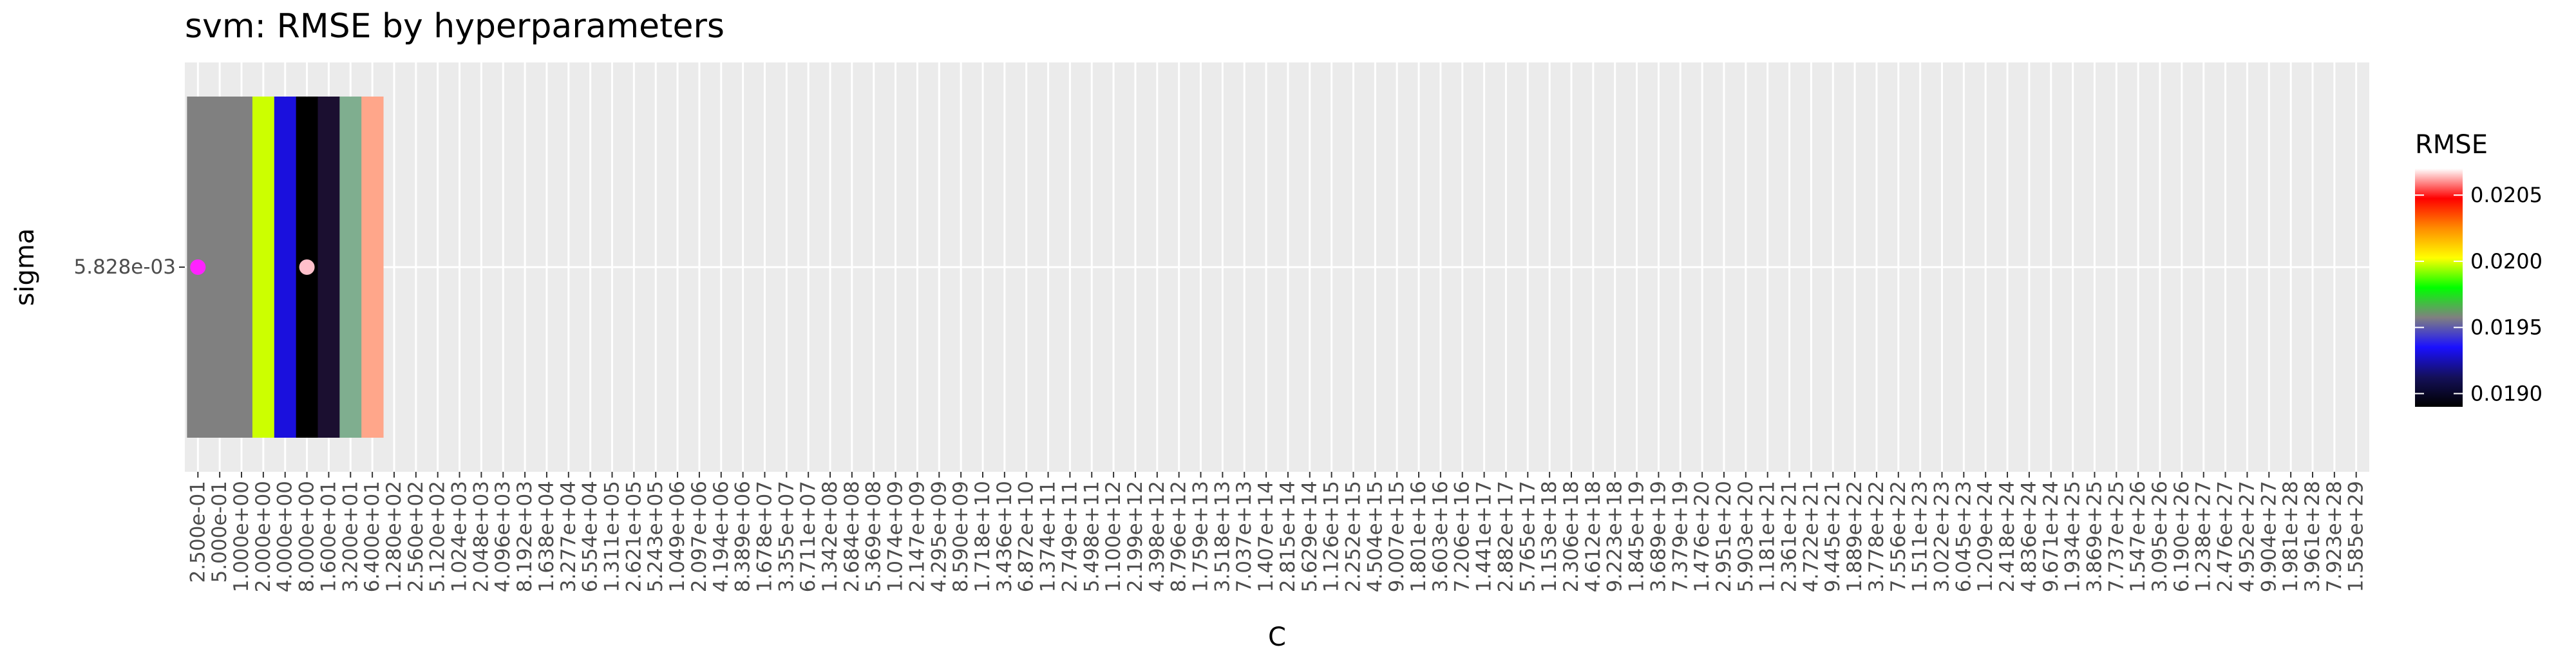  I want to click on y-axis-title: sigma, so click(25, 267).